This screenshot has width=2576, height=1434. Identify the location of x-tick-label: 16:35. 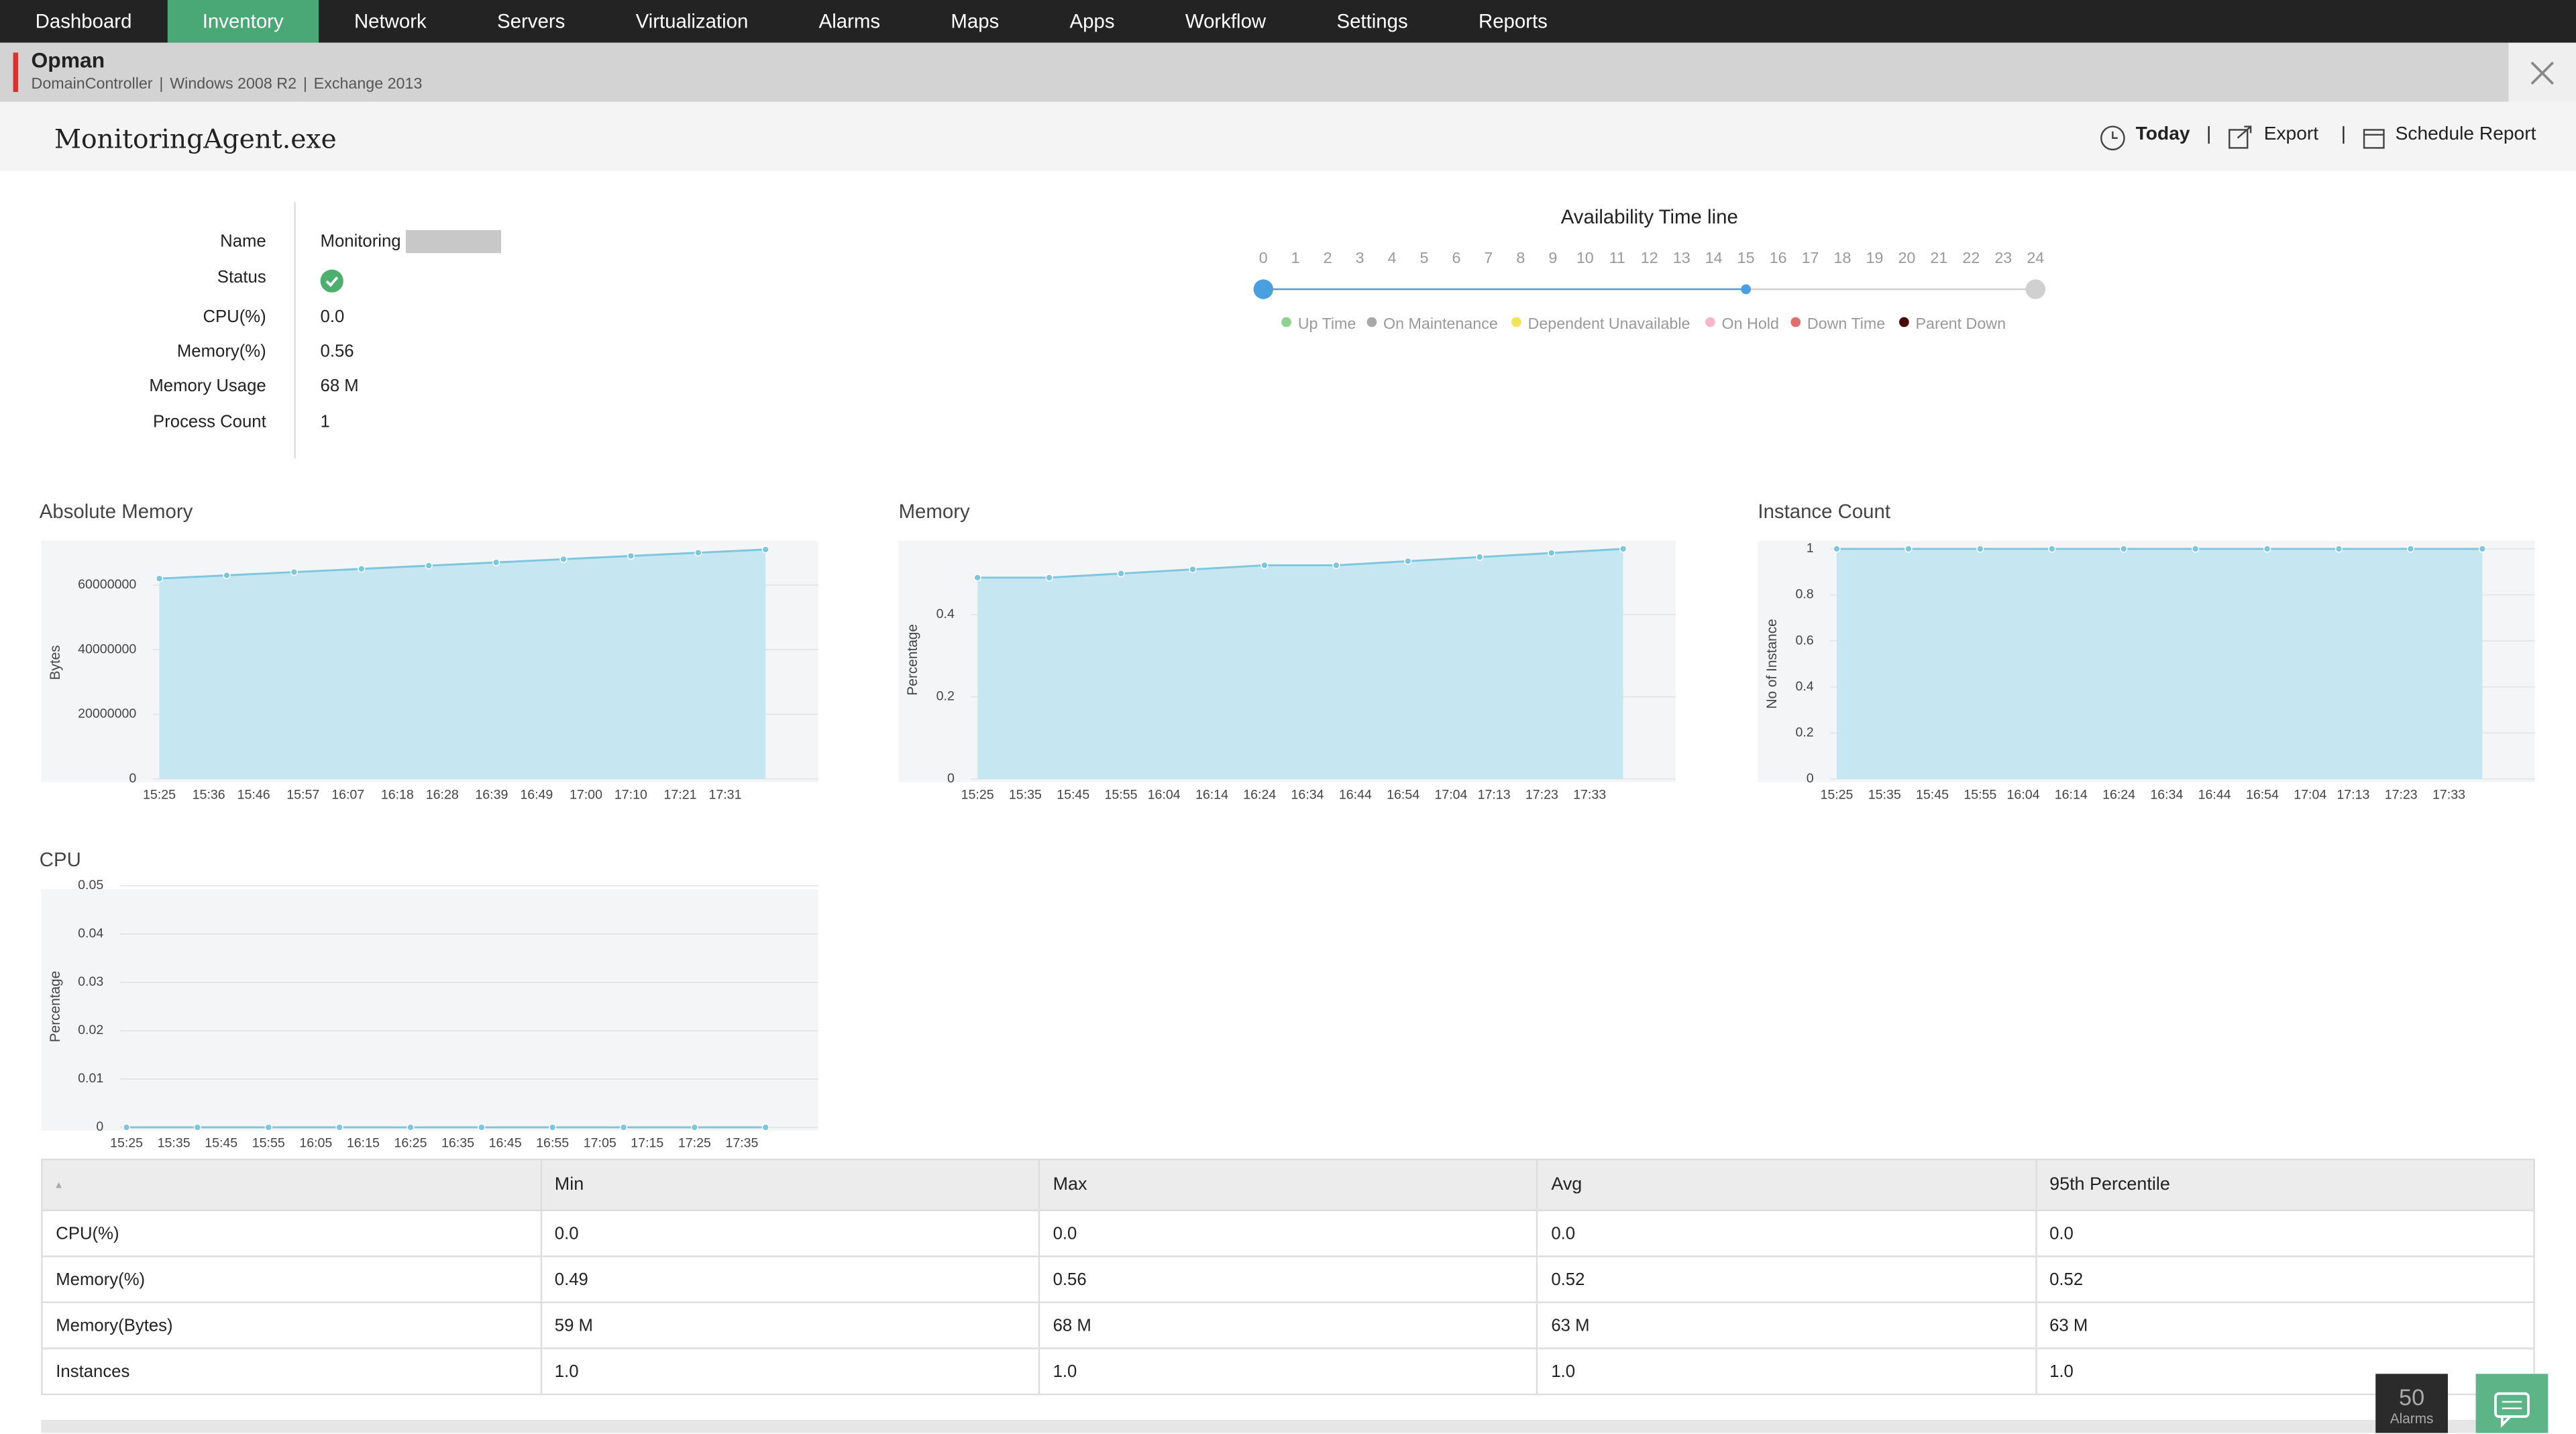
(457, 1143).